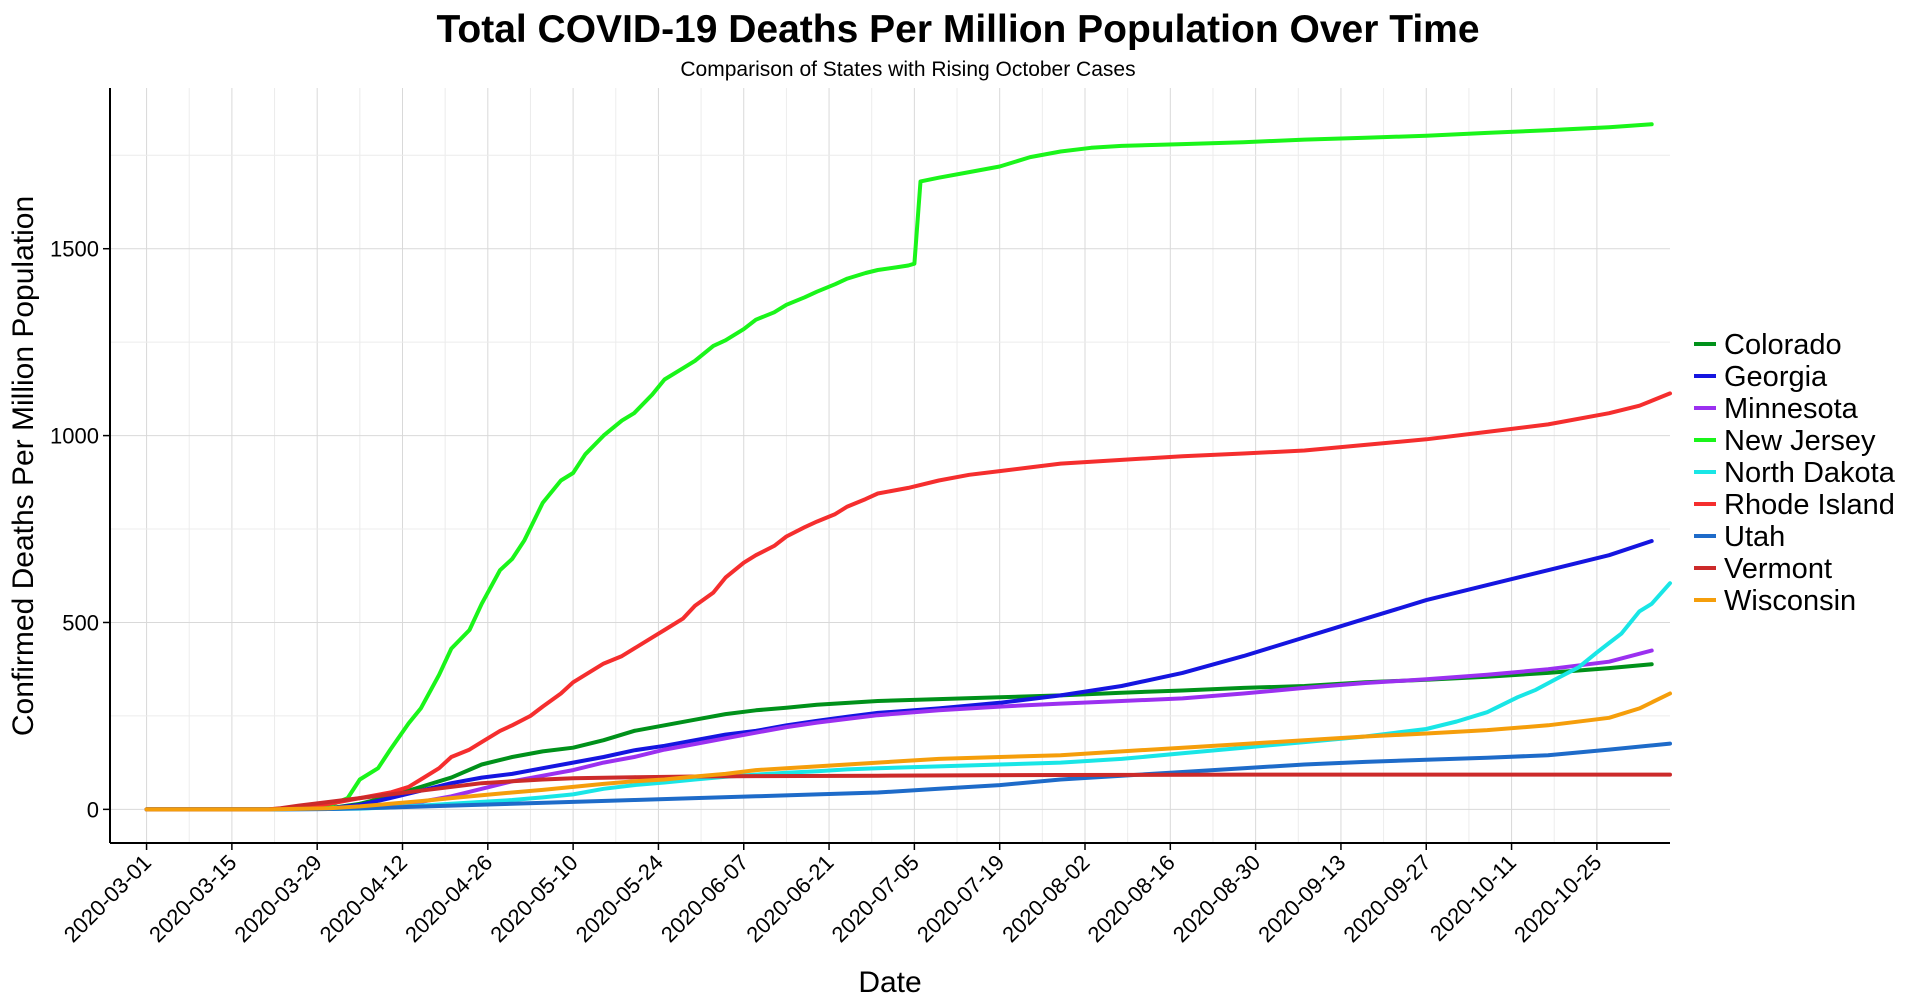  Describe the element at coordinates (1776, 377) in the screenshot. I see `legend-label: Georgia` at that location.